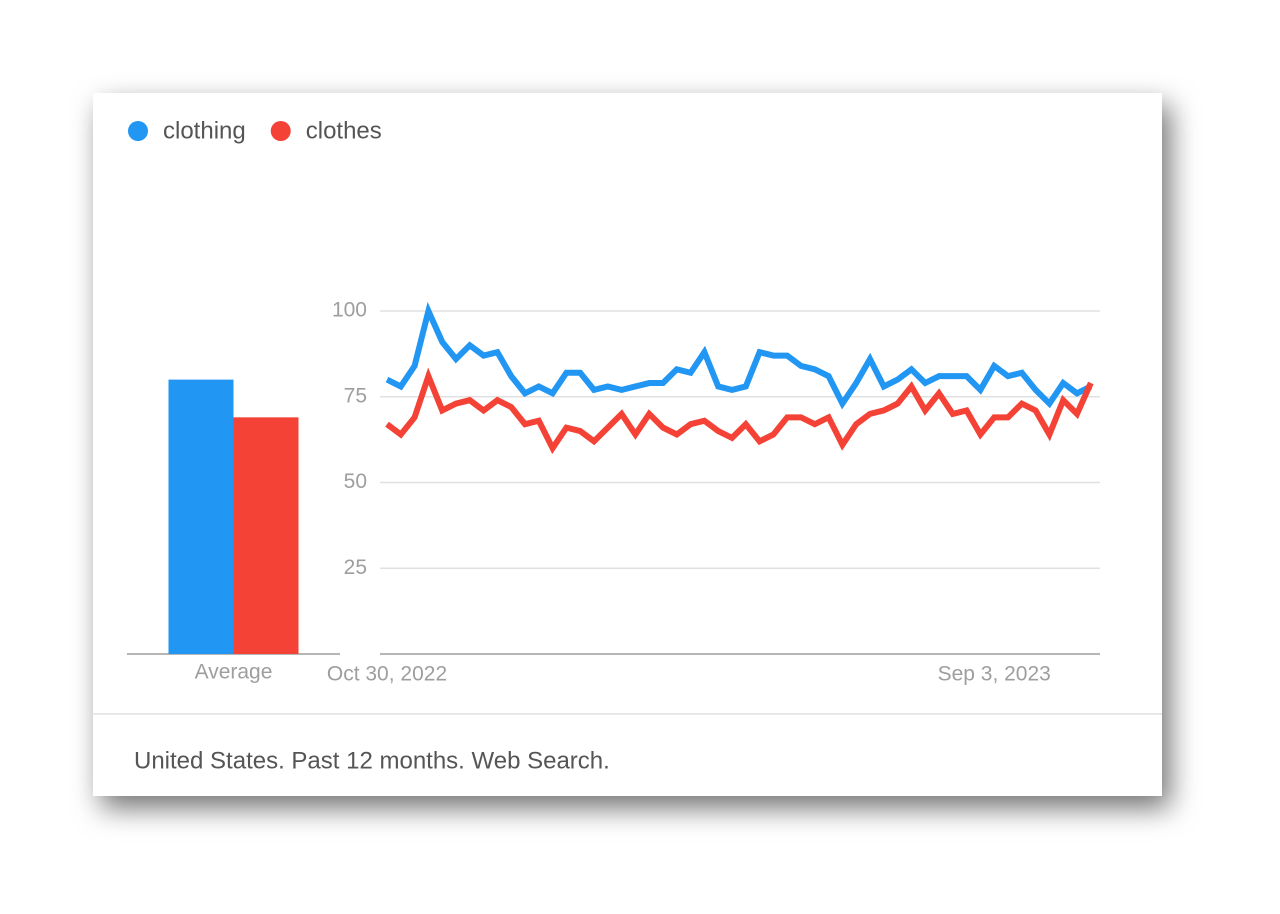 This screenshot has height=914, width=1280. What do you see at coordinates (994, 674) in the screenshot?
I see `x-tick-label: Sep 3, 2023` at bounding box center [994, 674].